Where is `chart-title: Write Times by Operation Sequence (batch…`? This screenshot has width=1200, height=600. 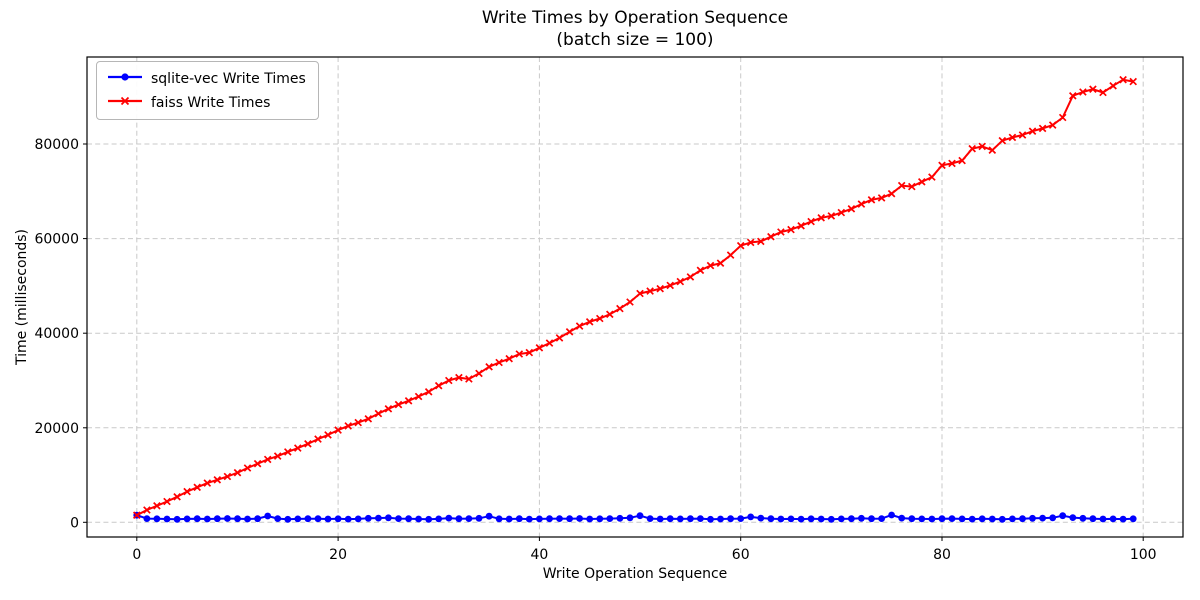
chart-title: Write Times by Operation Sequence (batch… is located at coordinates (635, 29).